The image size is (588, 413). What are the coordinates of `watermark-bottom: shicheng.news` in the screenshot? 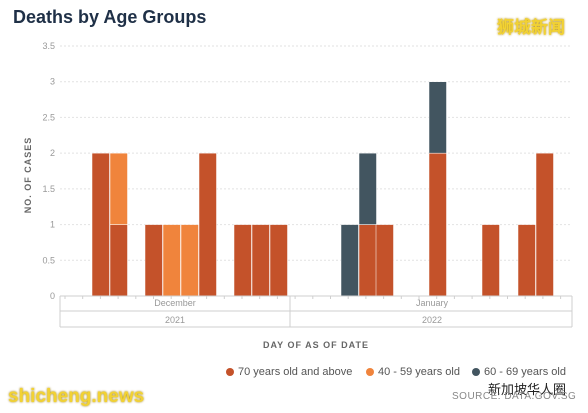 It's located at (76, 396).